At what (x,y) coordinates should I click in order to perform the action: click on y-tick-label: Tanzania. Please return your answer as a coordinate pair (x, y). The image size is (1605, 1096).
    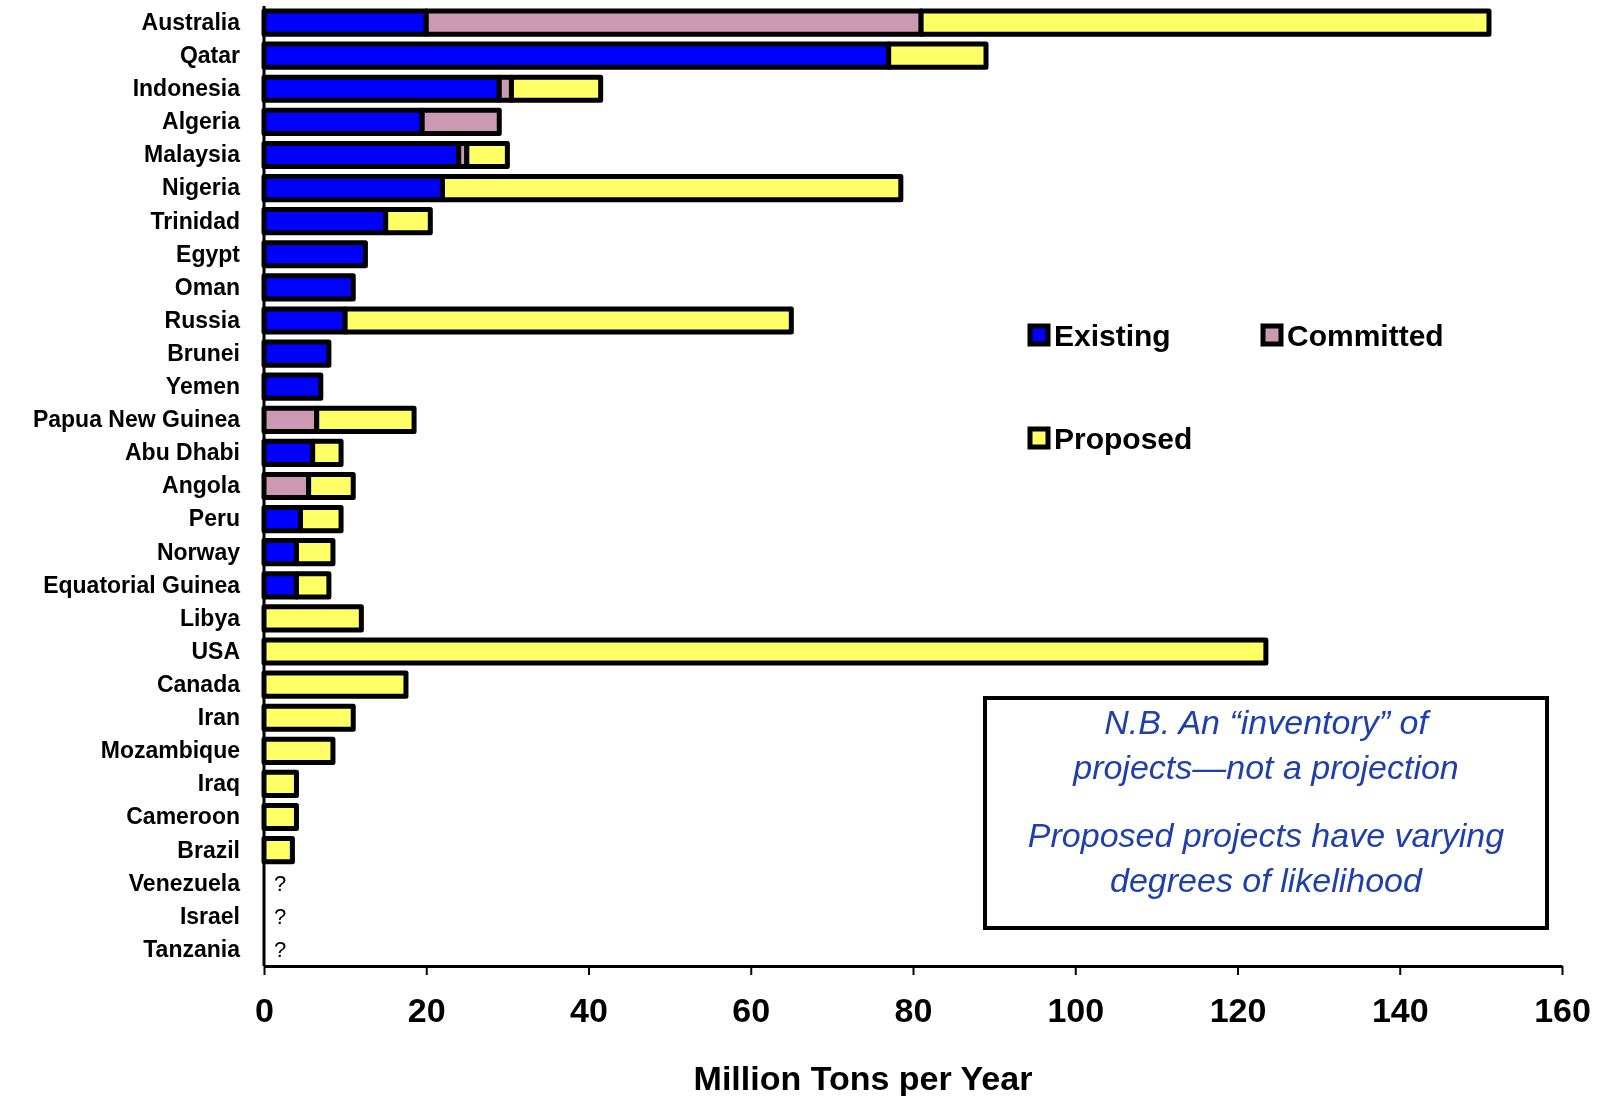
    Looking at the image, I should click on (192, 948).